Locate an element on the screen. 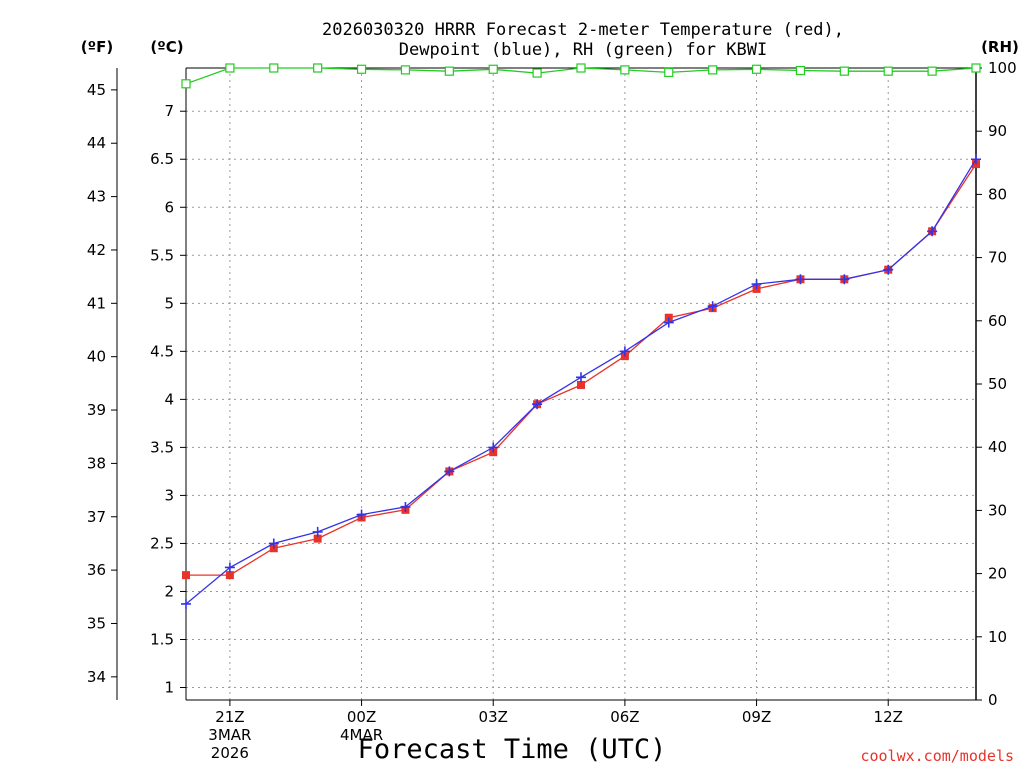 The image size is (1024, 768). rh-tick-label: 100 is located at coordinates (1002, 68).